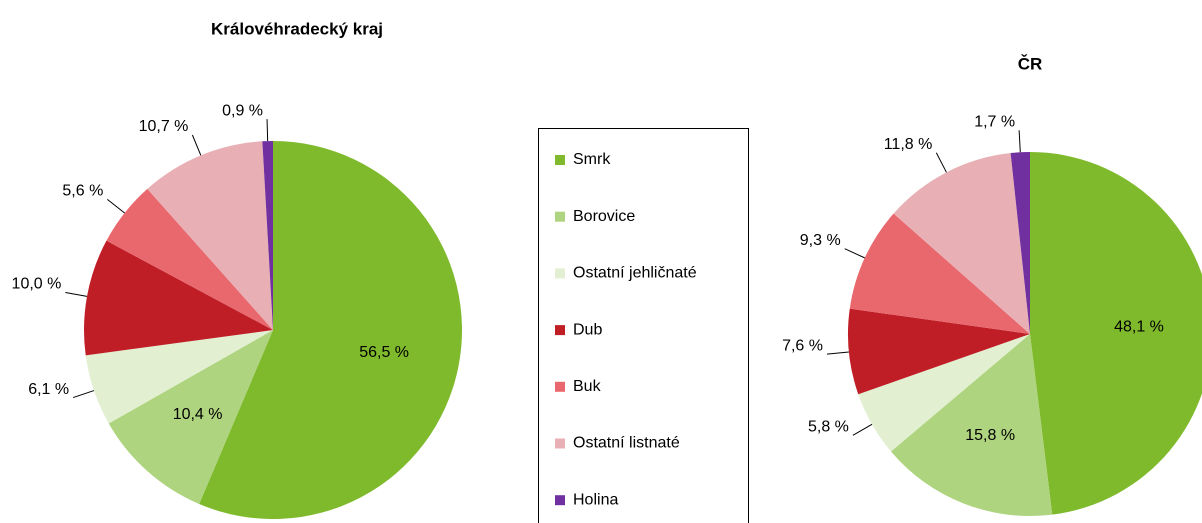  I want to click on chart-title: ČR, so click(1030, 63).